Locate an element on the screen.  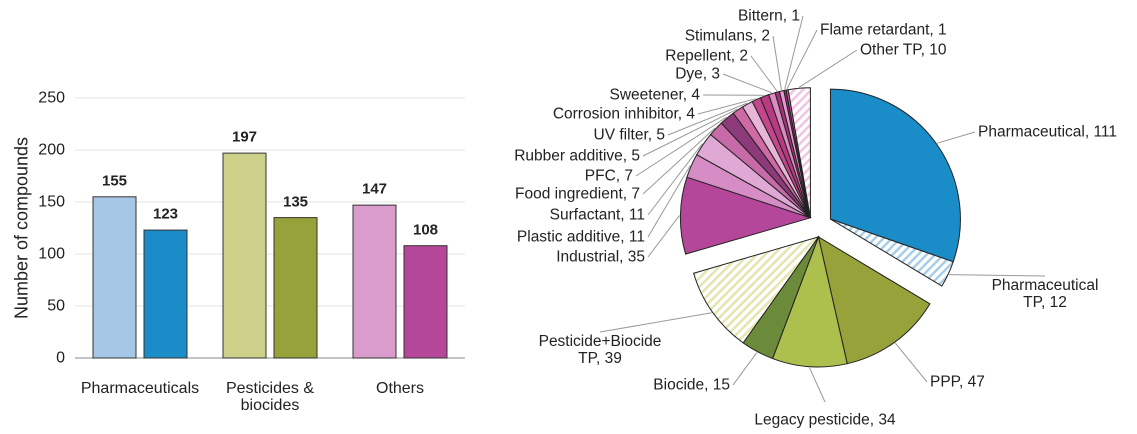
value-label: 155 is located at coordinates (114, 181).